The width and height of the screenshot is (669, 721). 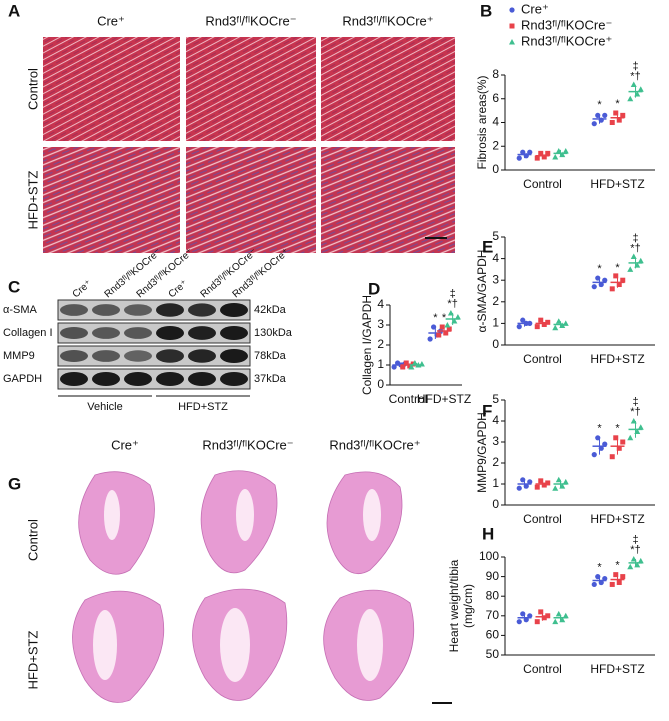 What do you see at coordinates (493, 654) in the screenshot?
I see `y-tick-label: 50` at bounding box center [493, 654].